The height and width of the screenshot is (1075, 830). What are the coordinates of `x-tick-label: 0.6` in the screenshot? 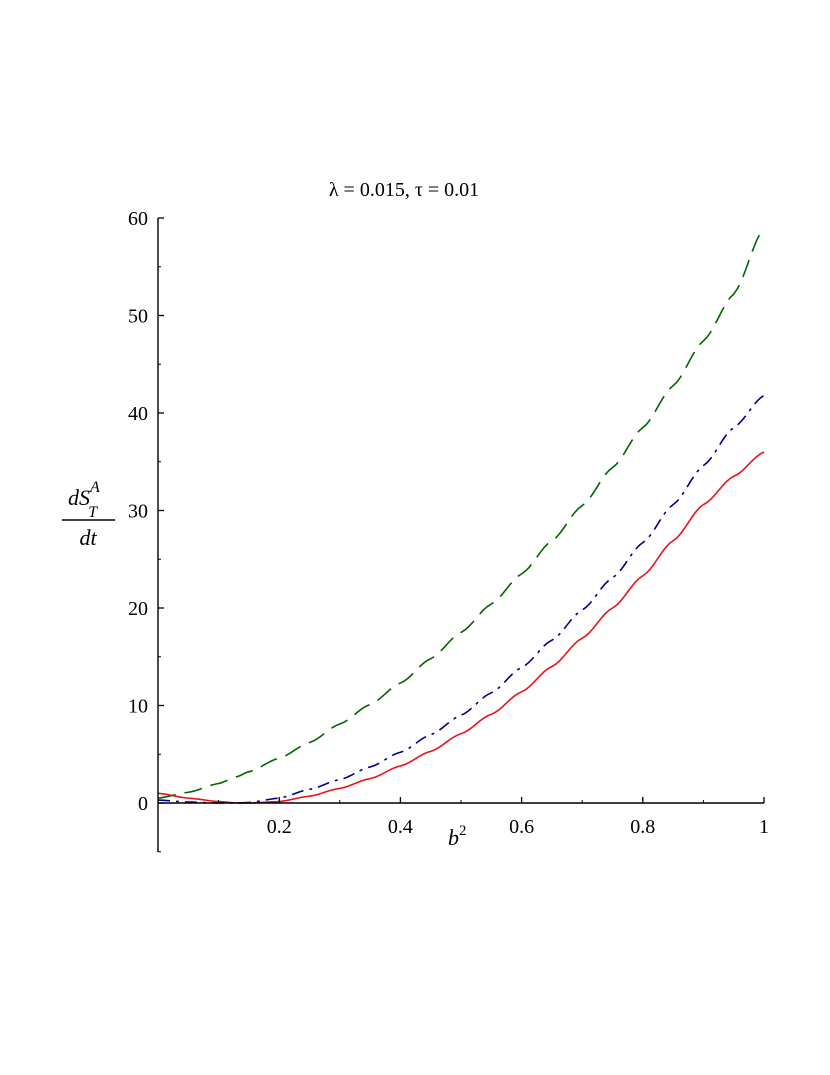 It's located at (521, 827).